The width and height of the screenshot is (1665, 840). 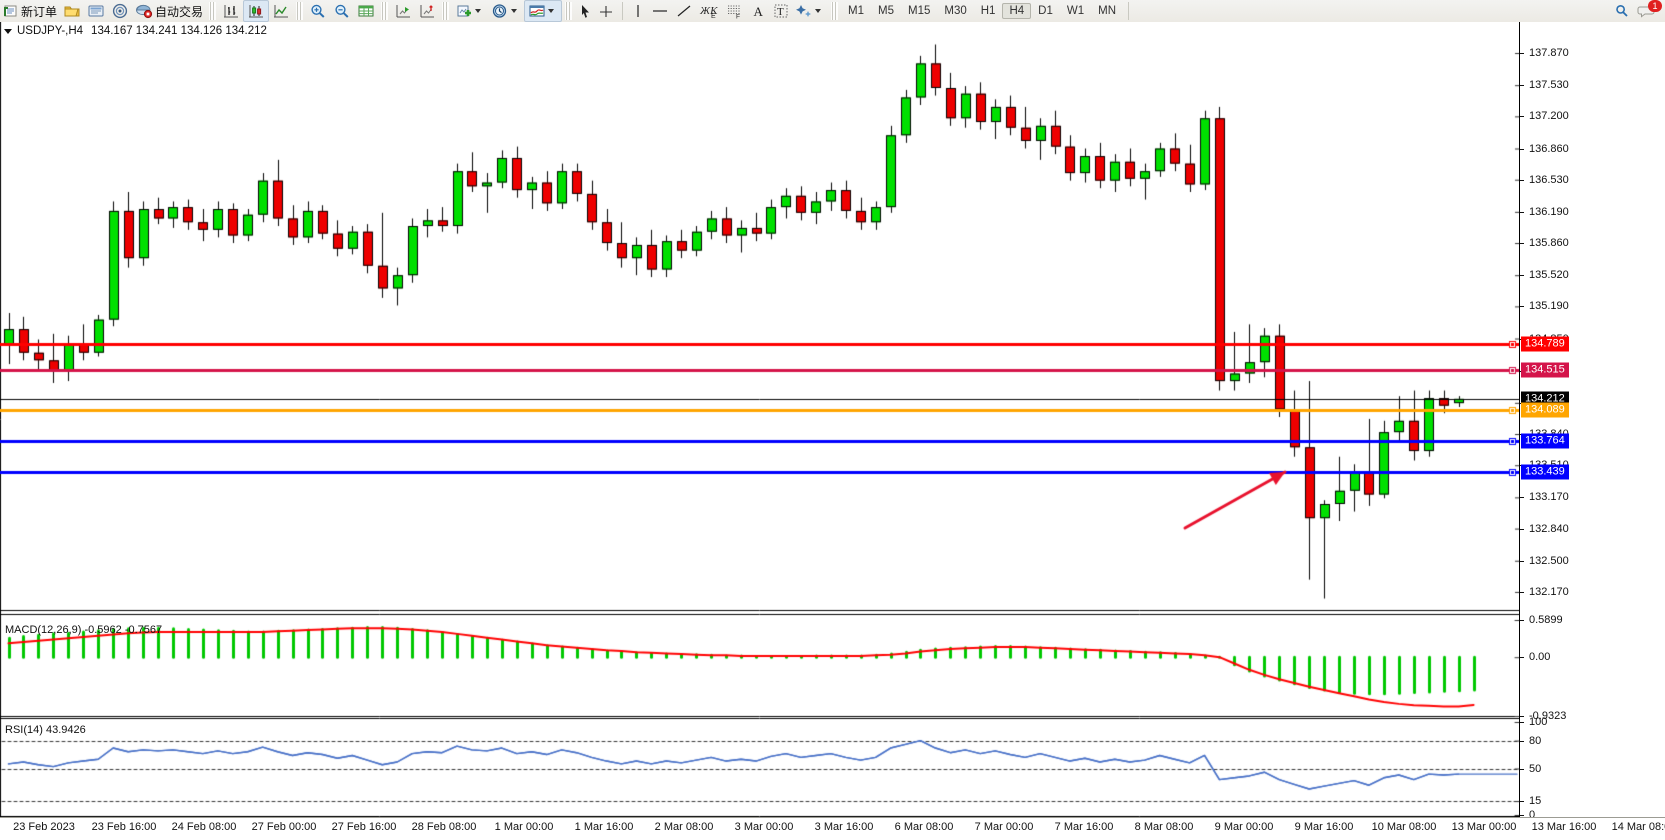 I want to click on order-line-label: 134.089, so click(x=1545, y=410).